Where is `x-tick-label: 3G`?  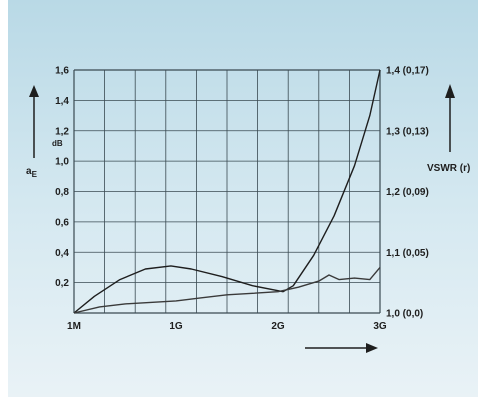
x-tick-label: 3G is located at coordinates (380, 326).